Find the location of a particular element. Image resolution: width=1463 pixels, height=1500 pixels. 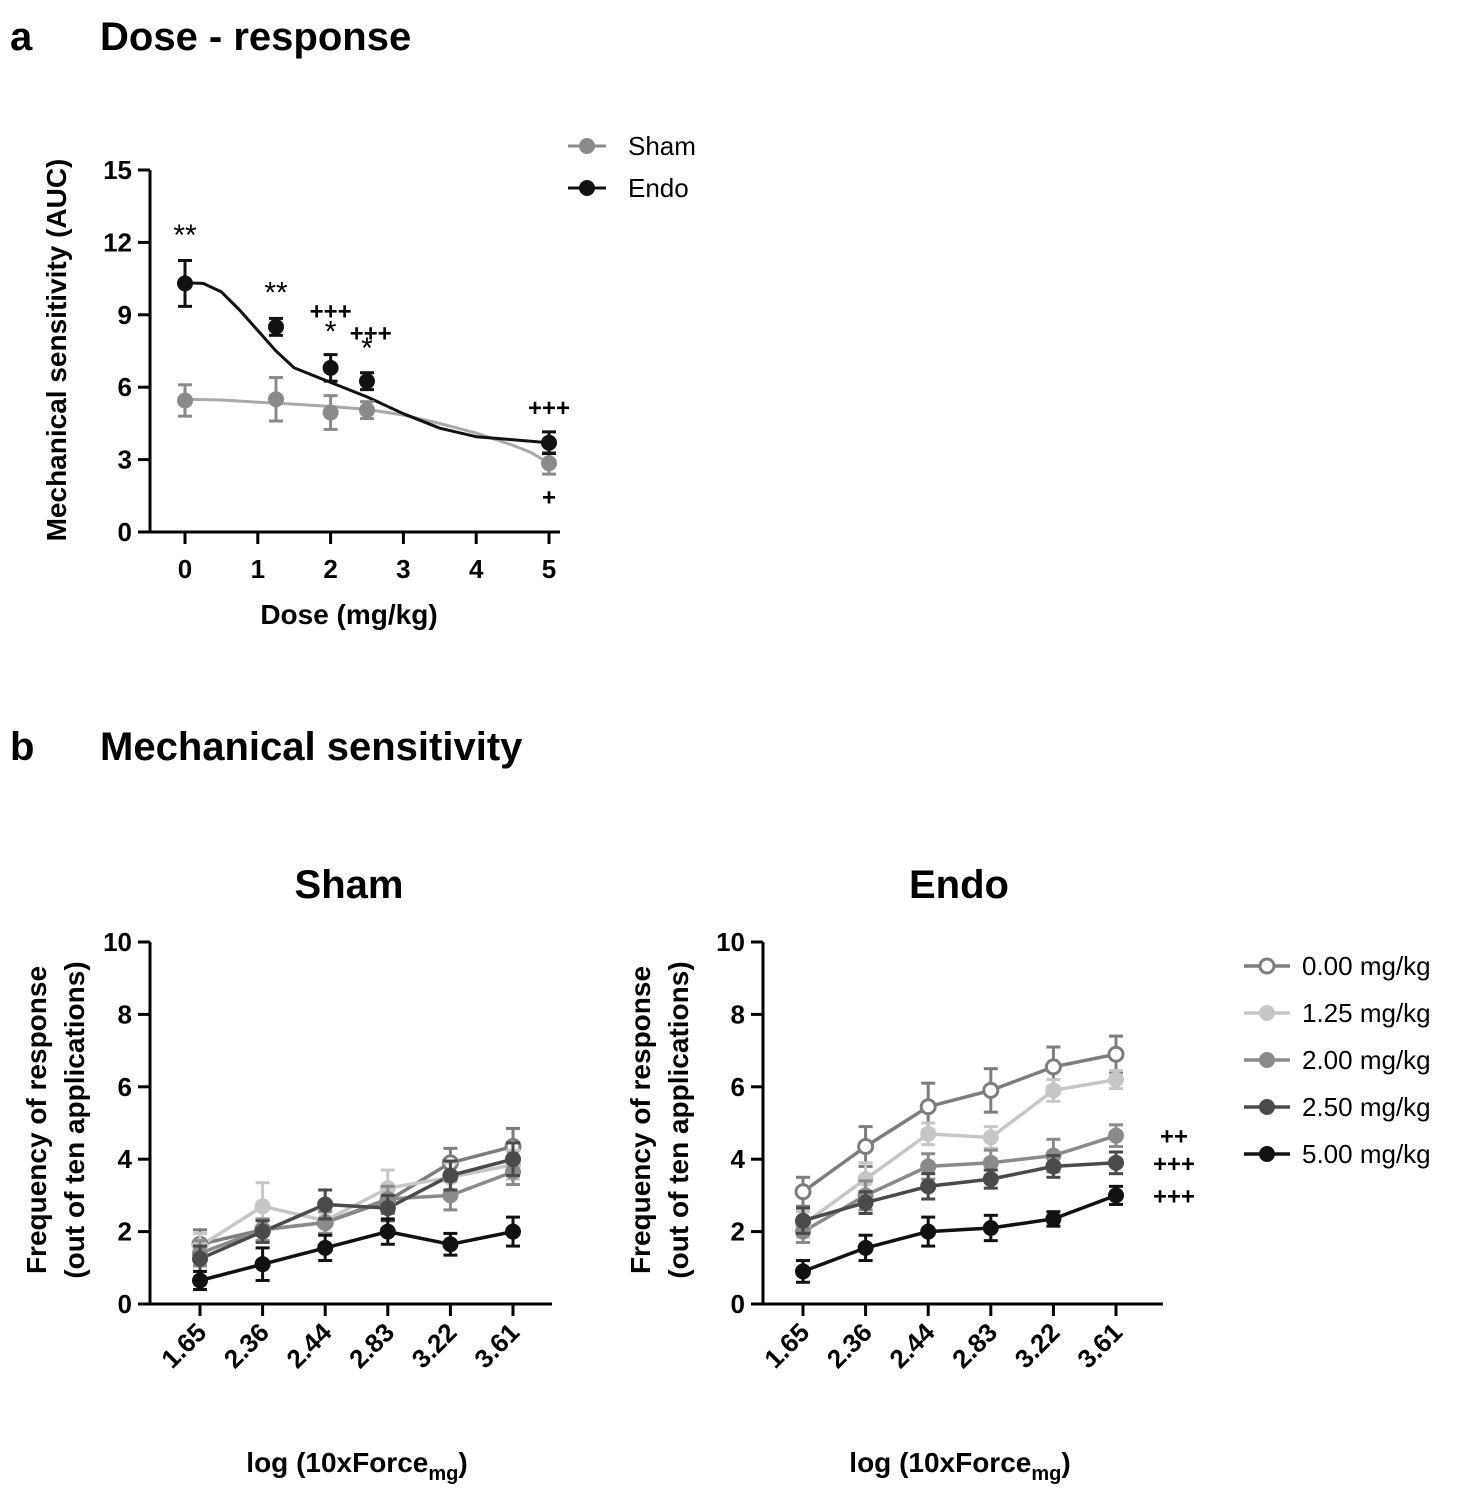

chart-a-y-tick-label: 9 is located at coordinates (125, 315).